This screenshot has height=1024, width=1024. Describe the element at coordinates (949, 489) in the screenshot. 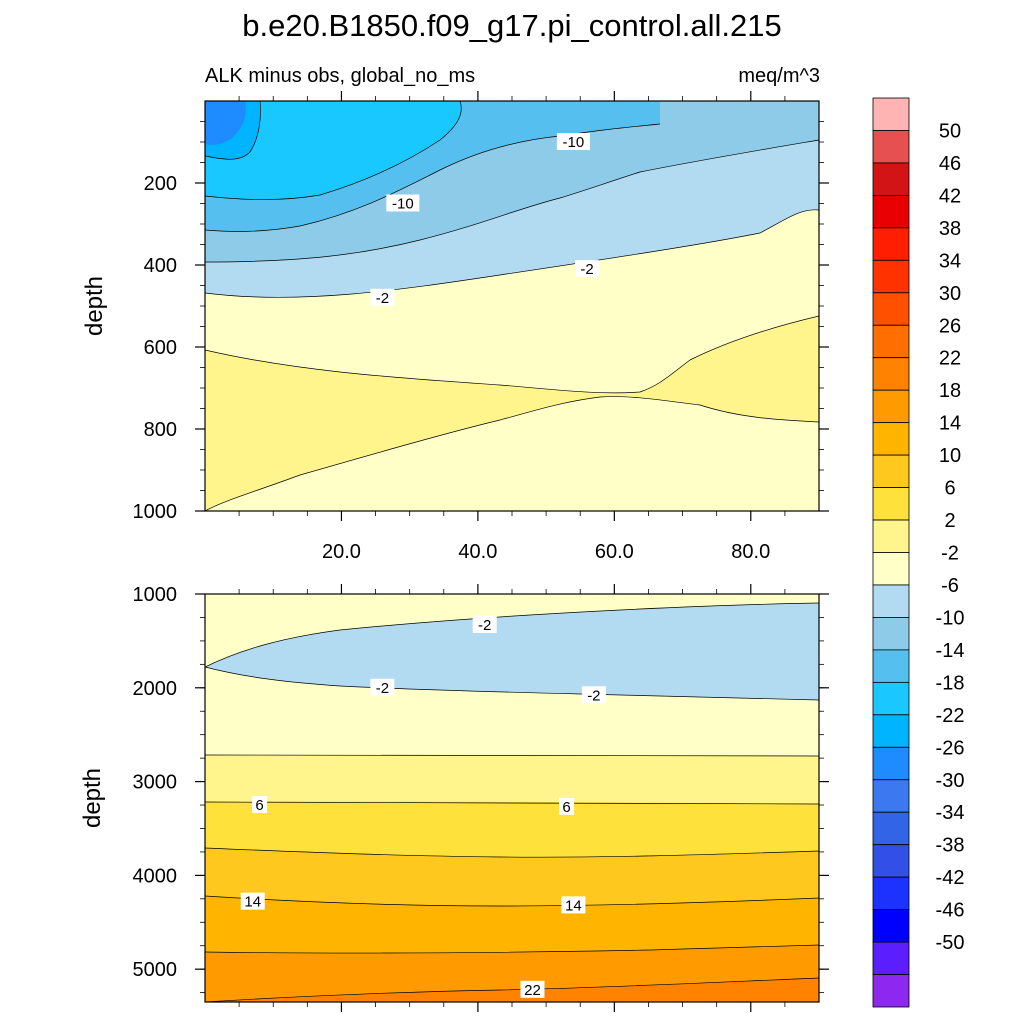

I see `colorbar-label: 6` at that location.